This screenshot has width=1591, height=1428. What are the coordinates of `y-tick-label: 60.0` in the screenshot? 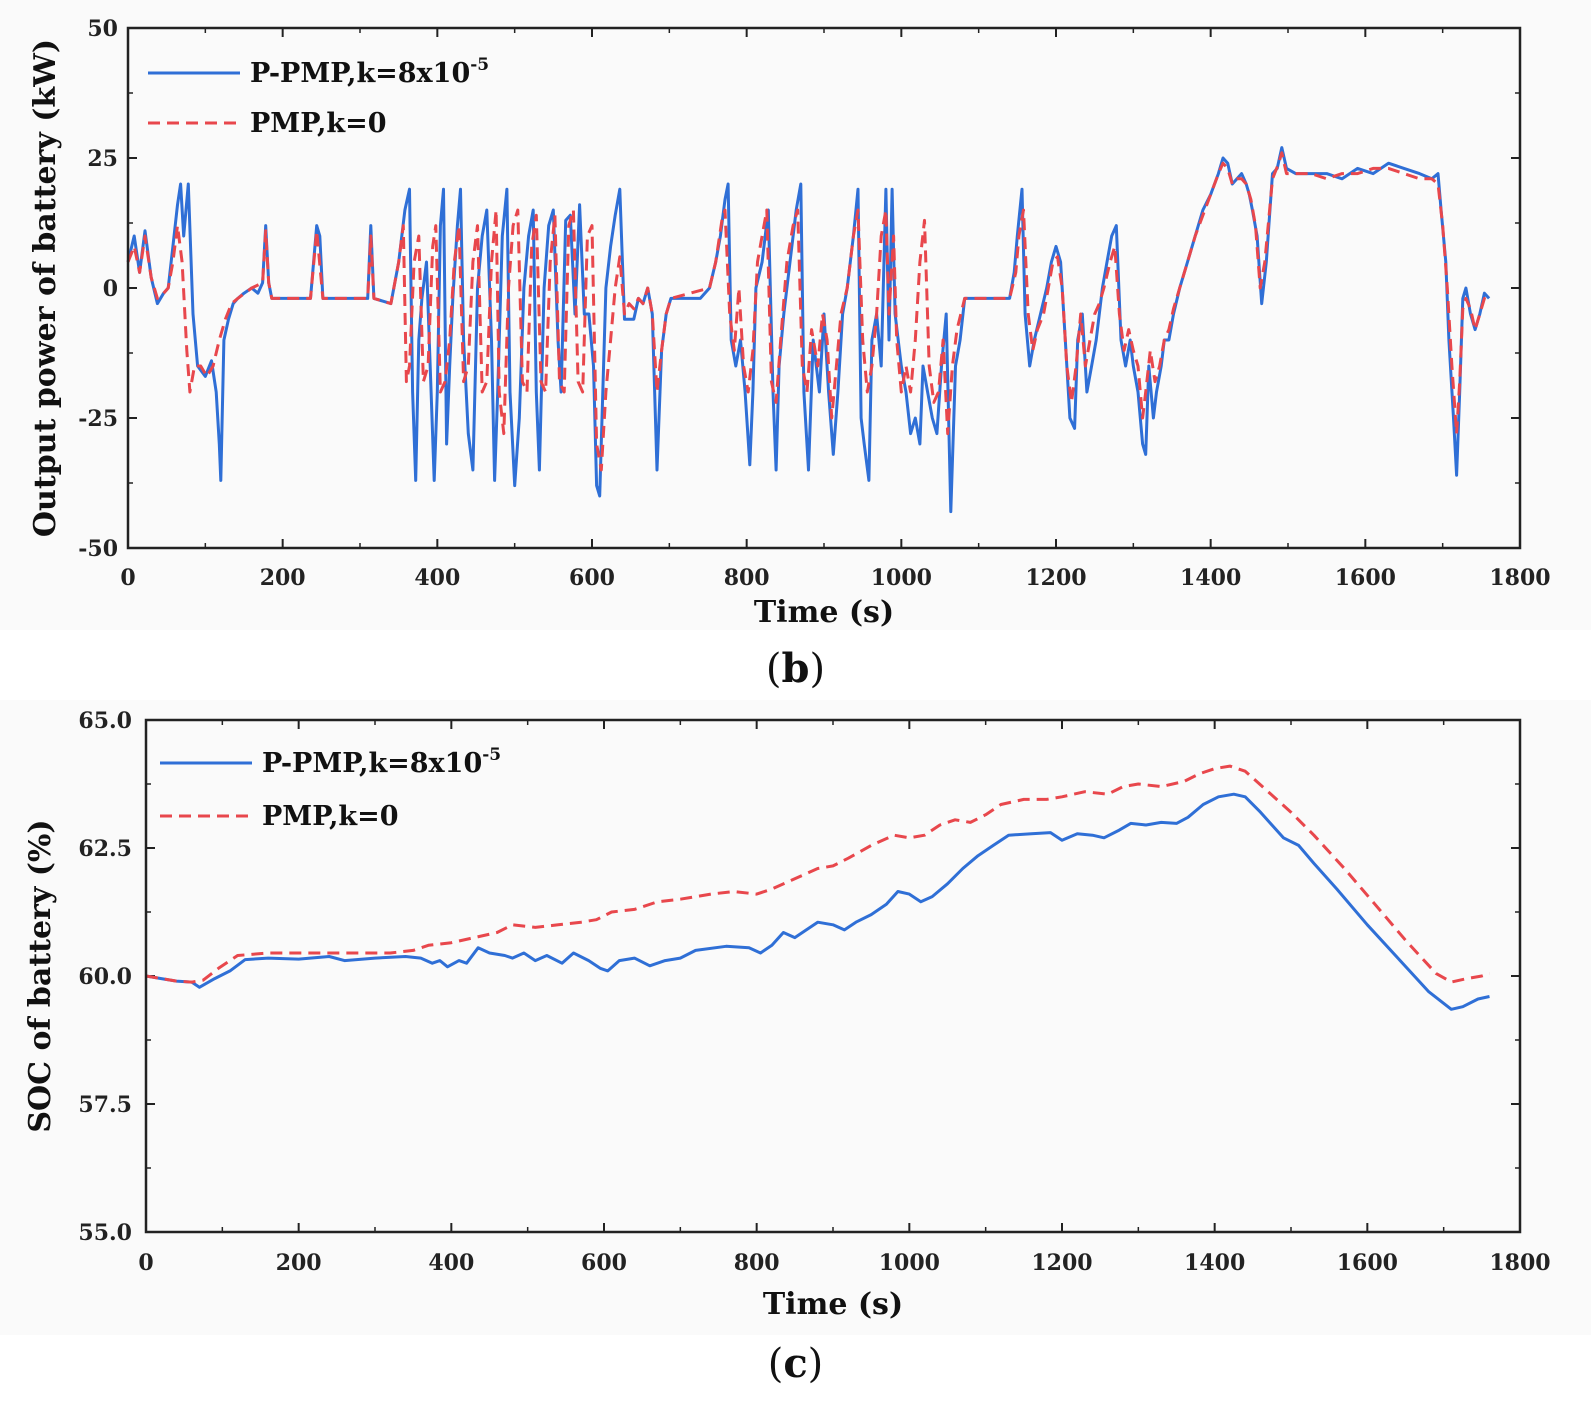 It's located at (105, 977).